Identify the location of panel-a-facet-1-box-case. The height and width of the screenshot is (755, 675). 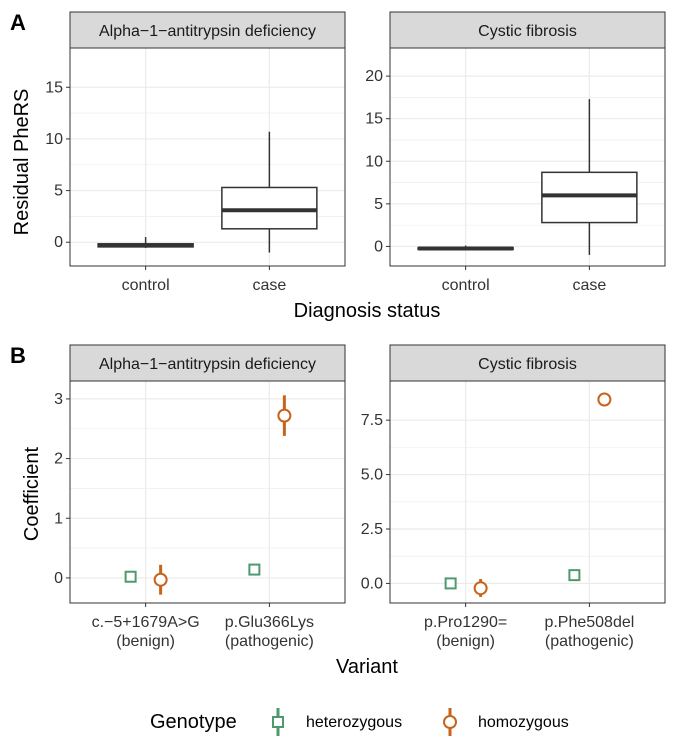
(269, 208).